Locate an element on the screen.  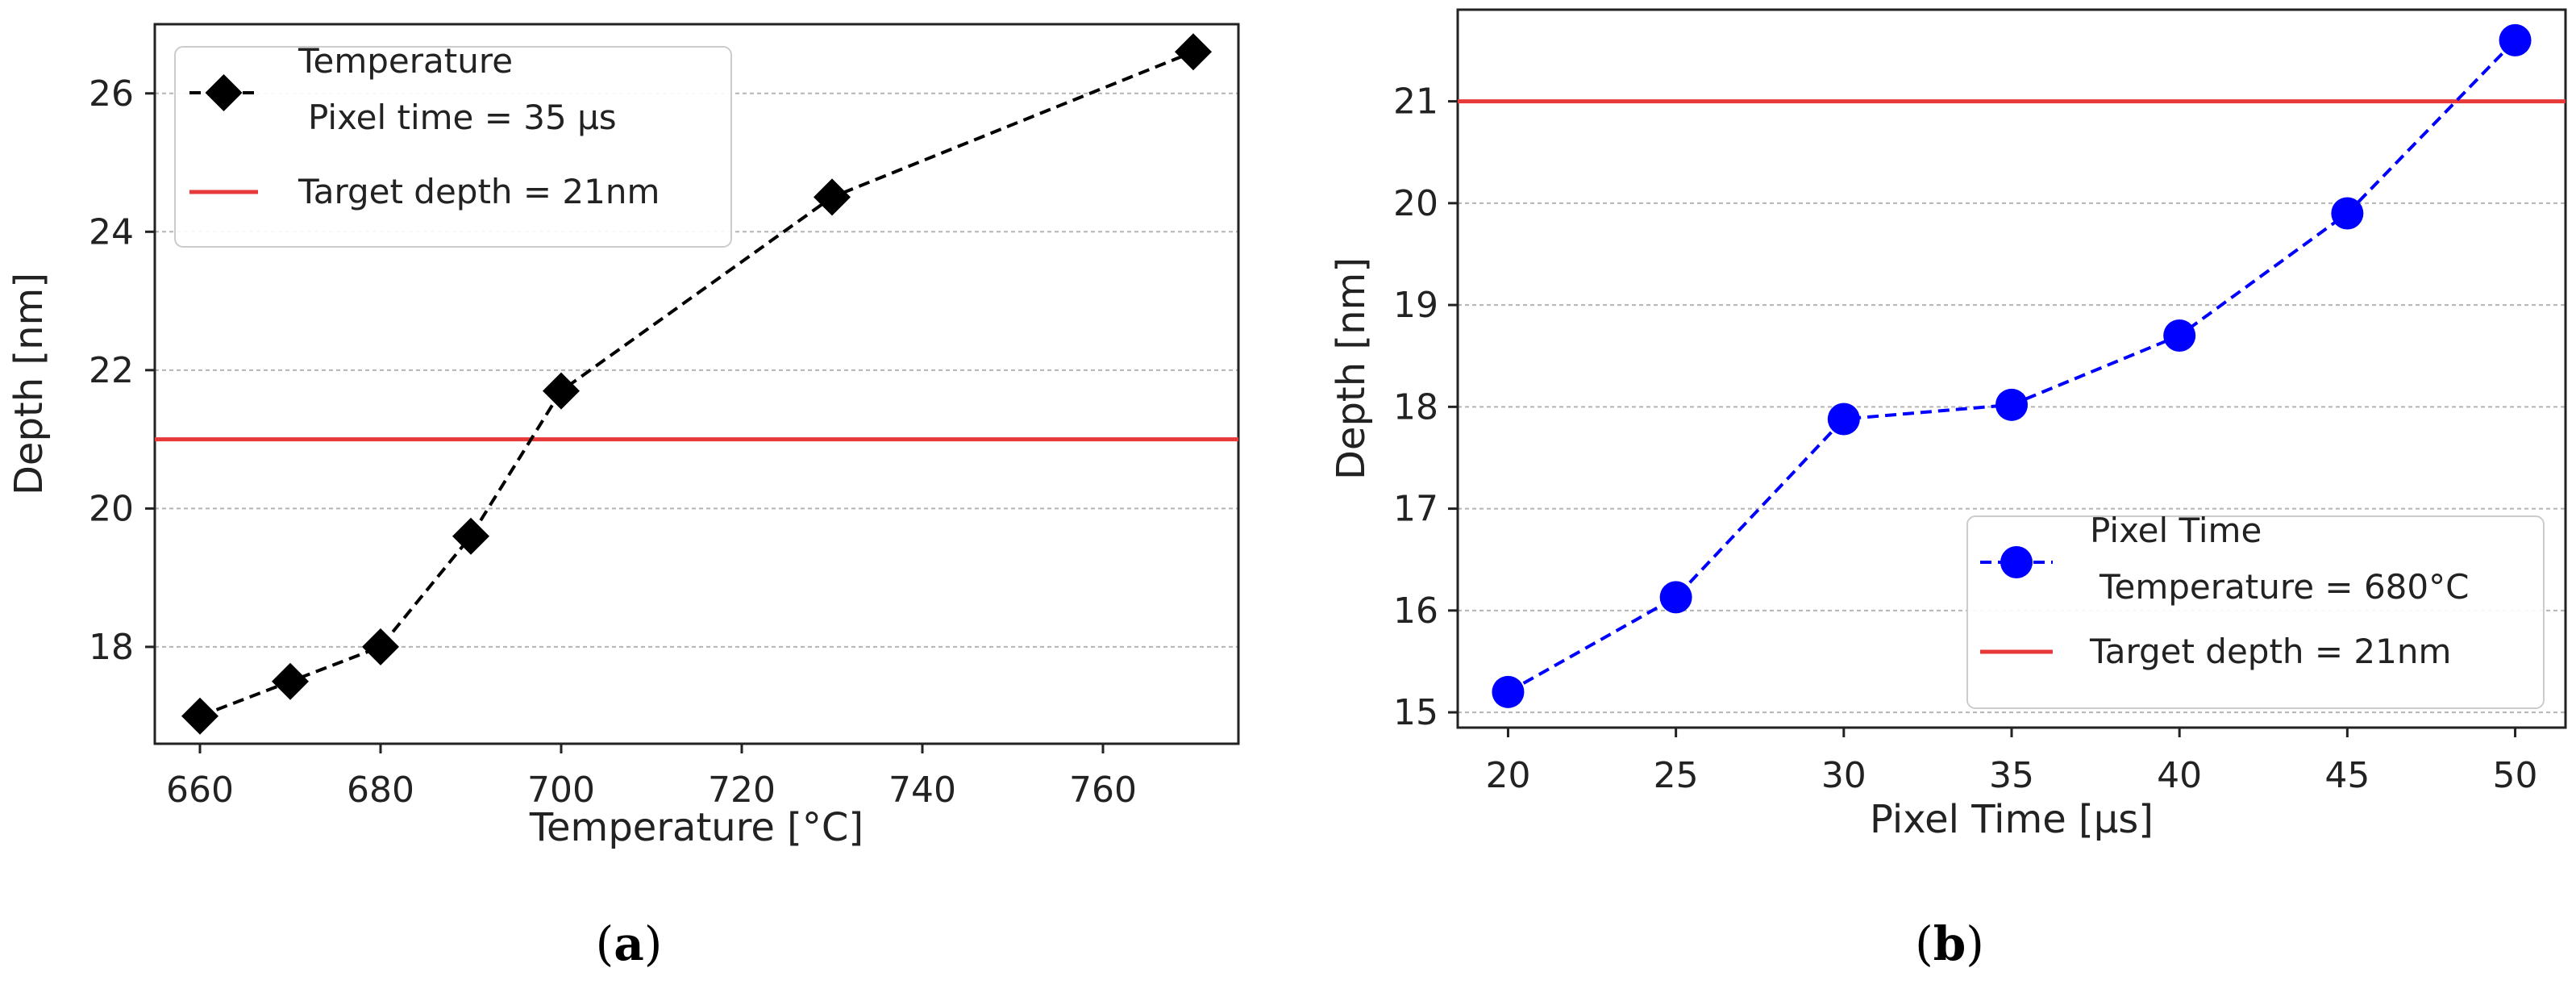
x-tick-label: 50 is located at coordinates (2516, 775).